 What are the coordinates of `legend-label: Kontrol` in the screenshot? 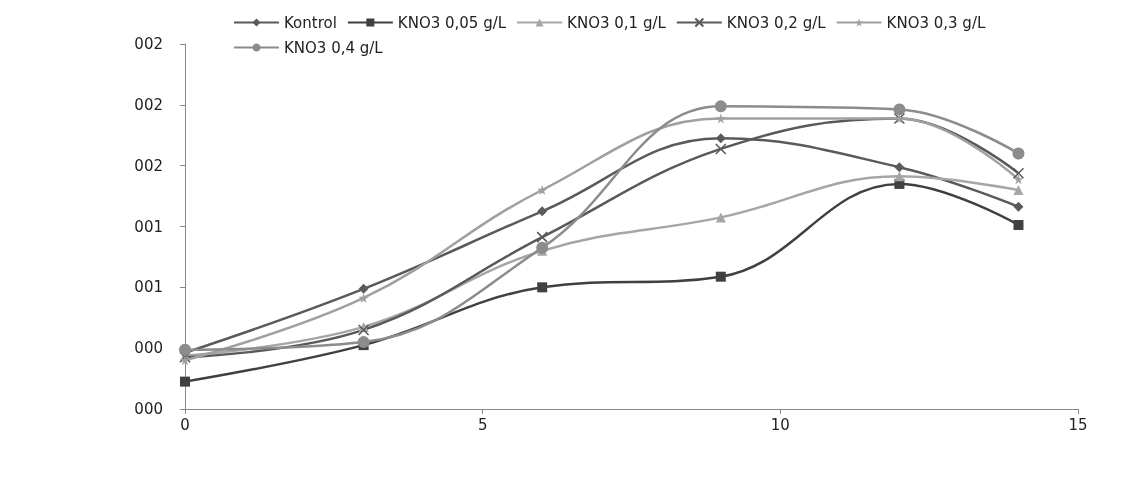 It's located at (310, 22).